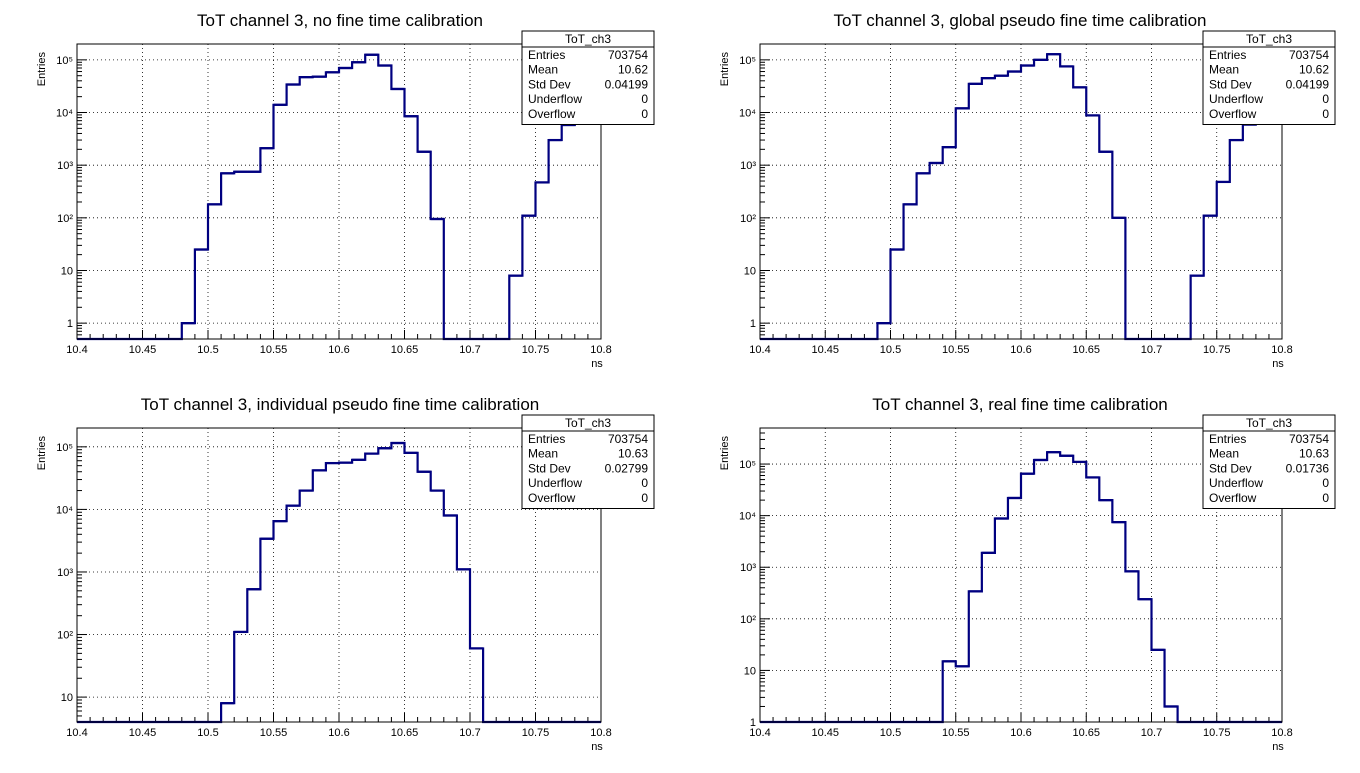 This screenshot has width=1360, height=773. What do you see at coordinates (633, 70) in the screenshot?
I see `stats-value: 10.62` at bounding box center [633, 70].